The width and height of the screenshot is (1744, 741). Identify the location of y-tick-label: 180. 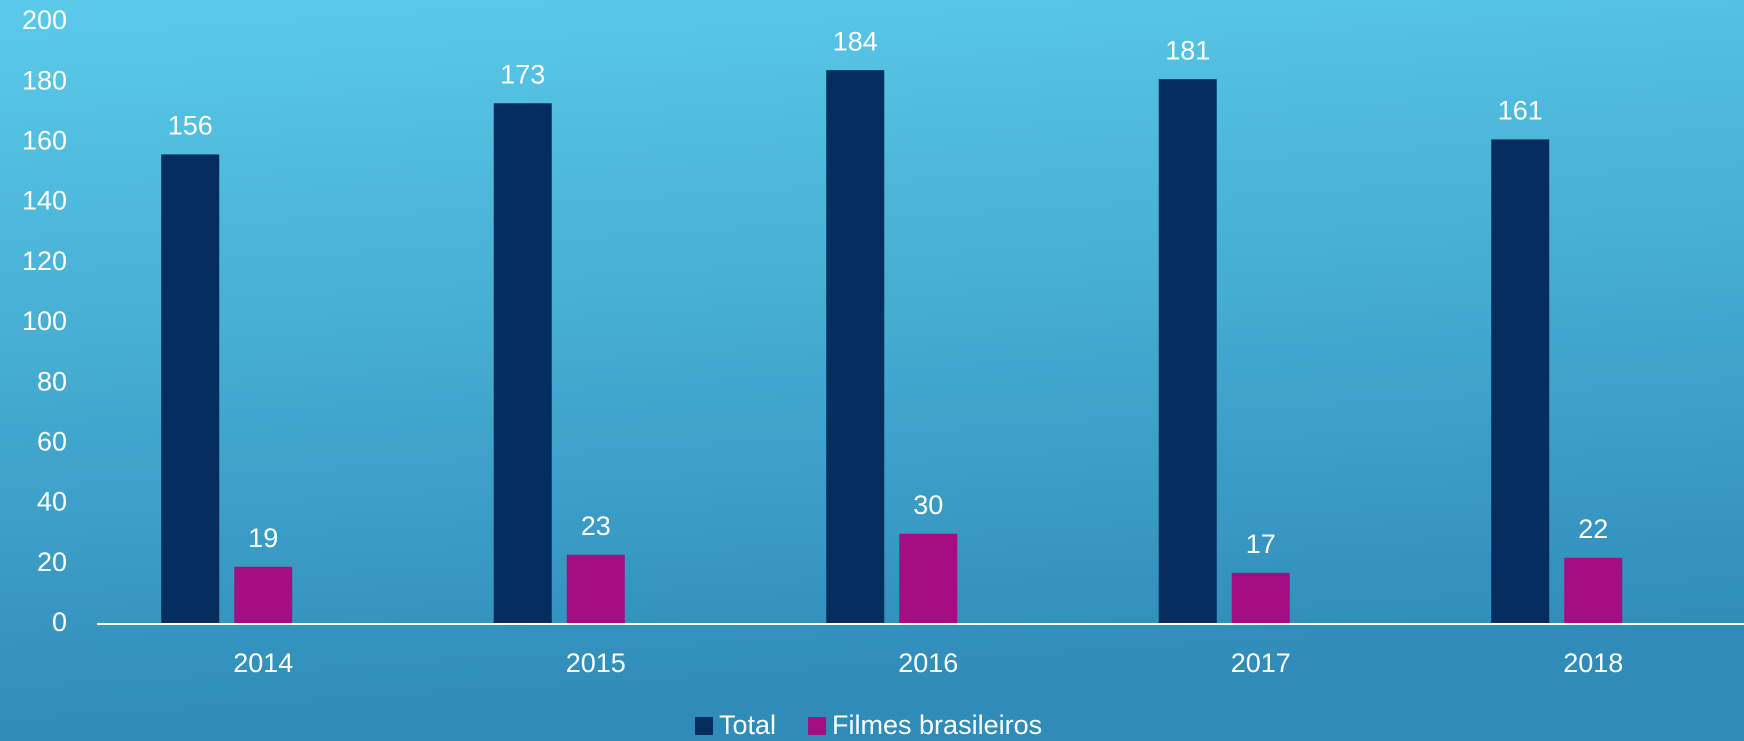
(44, 80).